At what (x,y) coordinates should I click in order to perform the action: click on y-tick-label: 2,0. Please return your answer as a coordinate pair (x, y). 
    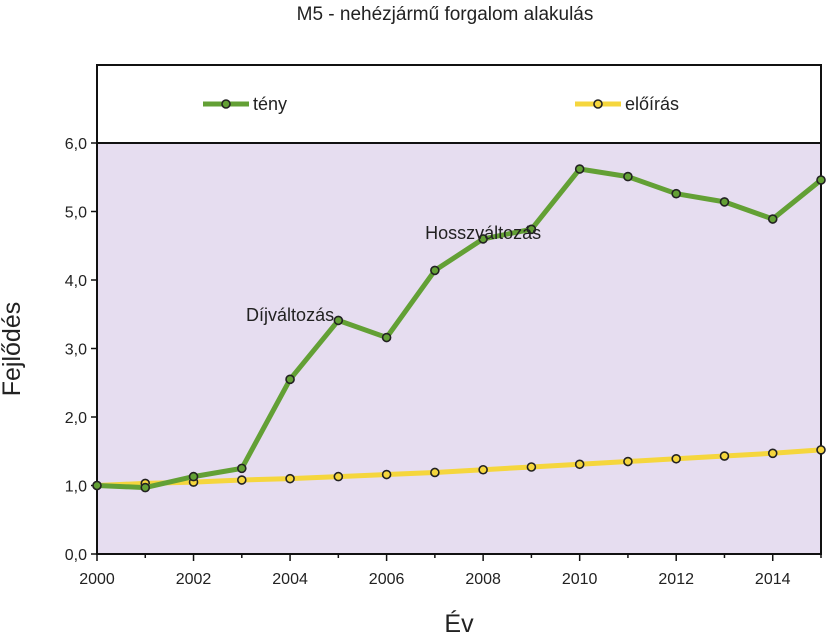
    Looking at the image, I should click on (76, 418).